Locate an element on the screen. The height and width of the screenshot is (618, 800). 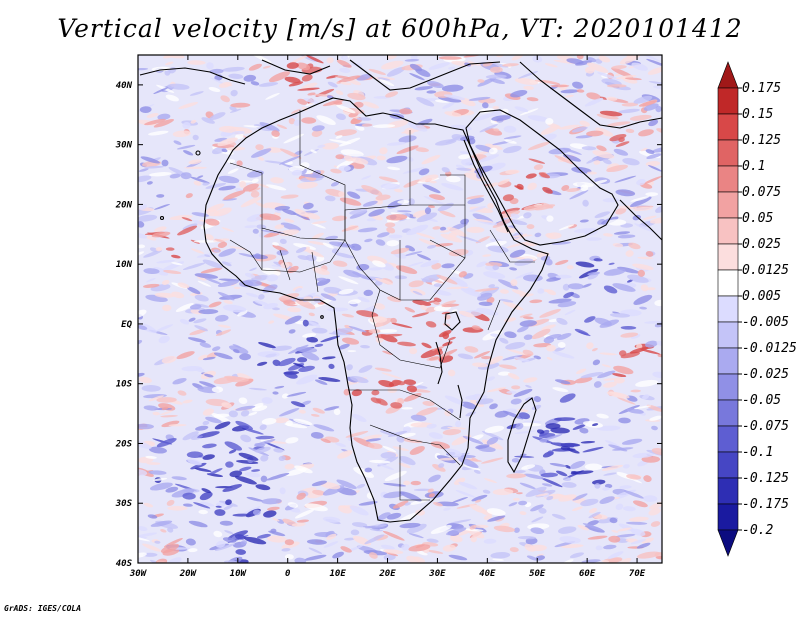
lat-tick-label: 40S is located at coordinates (124, 564).